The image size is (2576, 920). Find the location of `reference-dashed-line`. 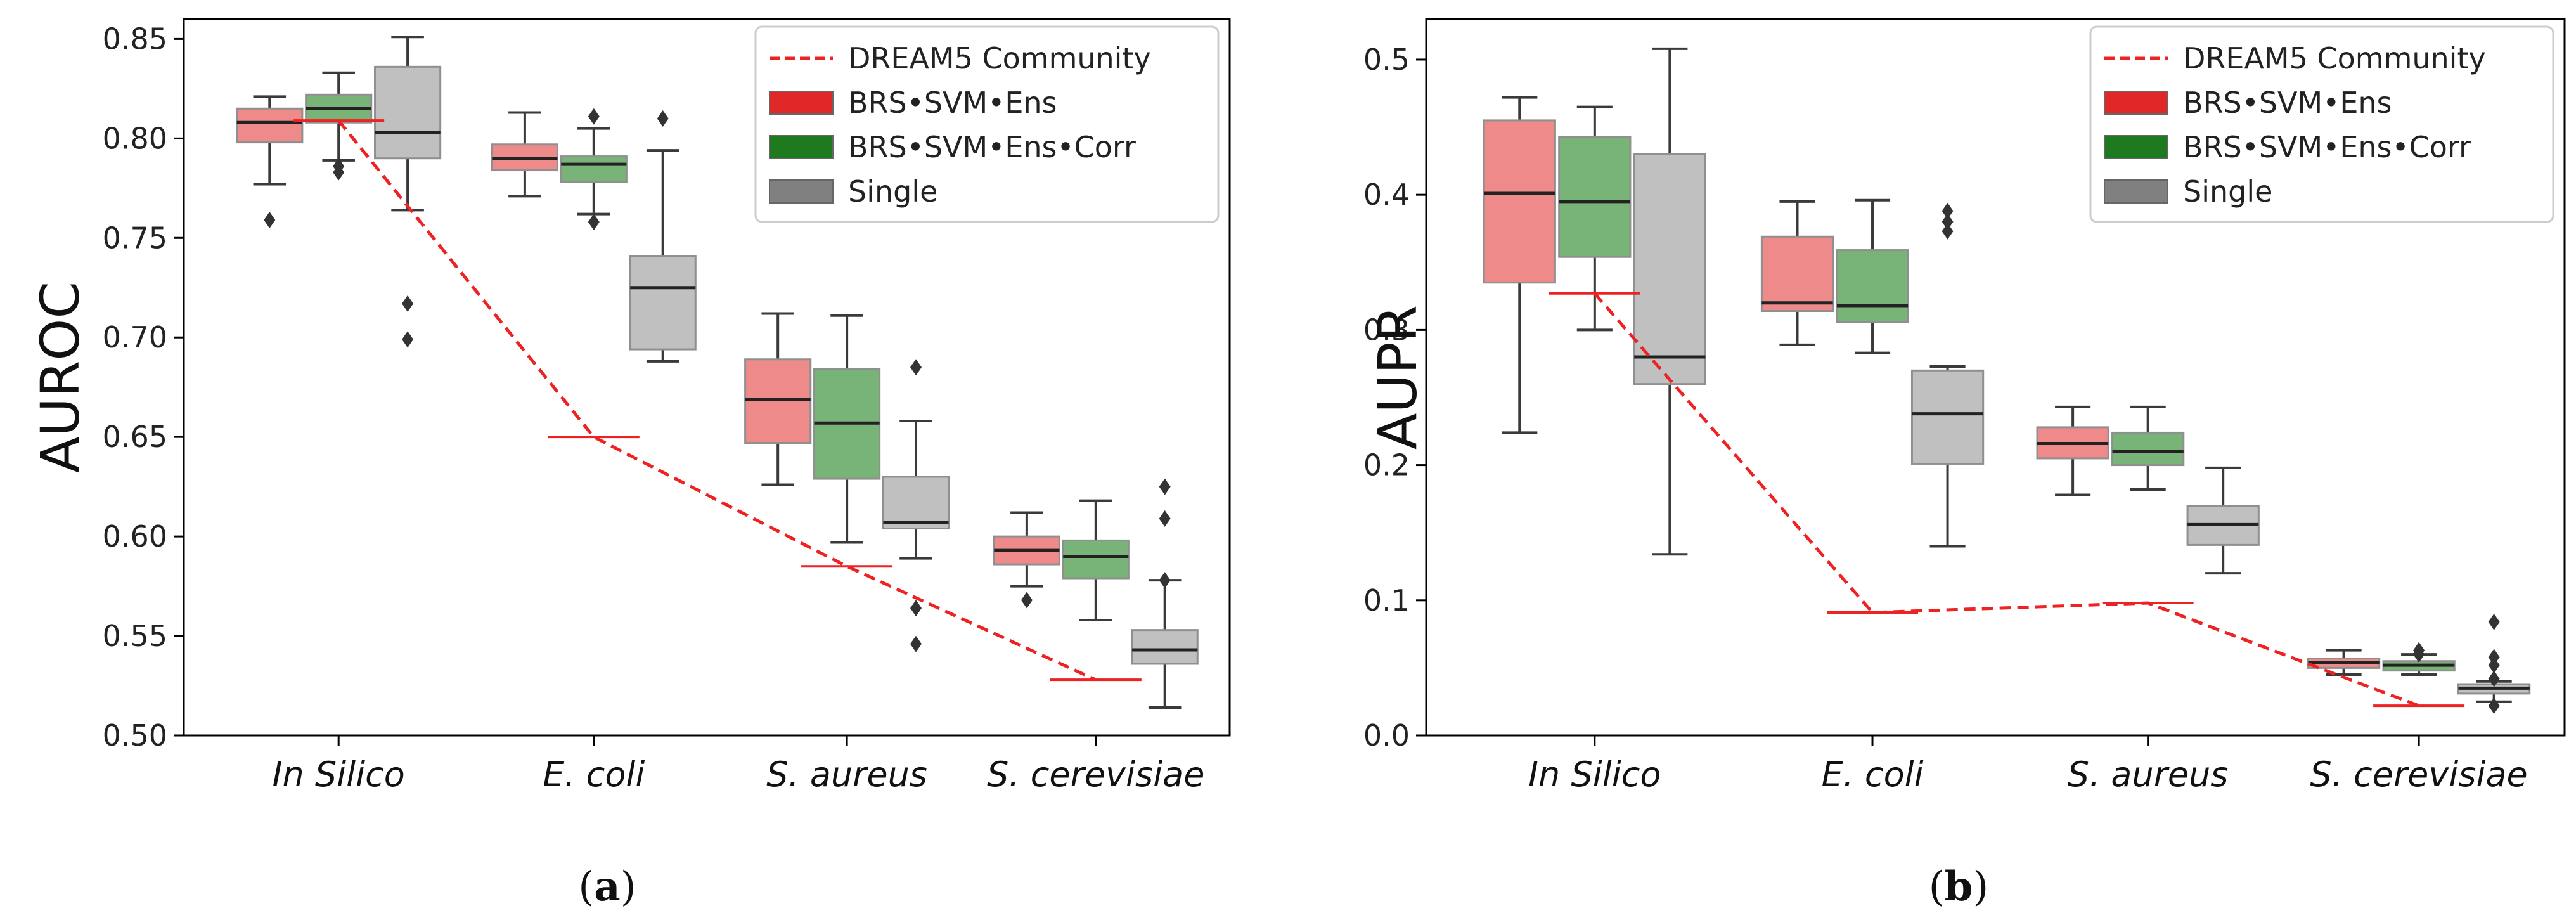

reference-dashed-line is located at coordinates (2006, 500).